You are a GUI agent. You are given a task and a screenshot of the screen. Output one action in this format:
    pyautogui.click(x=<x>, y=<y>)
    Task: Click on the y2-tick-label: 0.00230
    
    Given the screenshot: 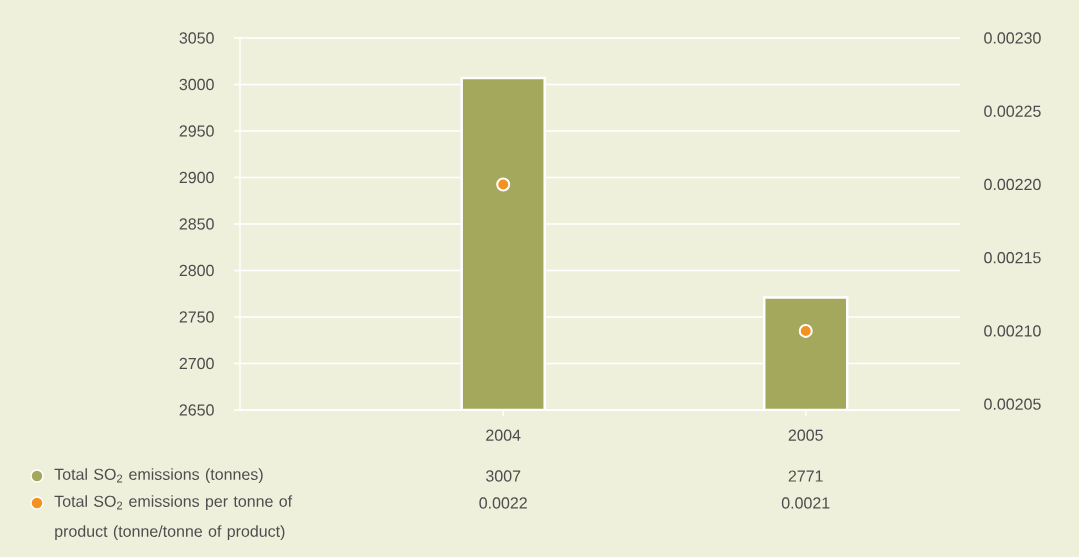 What is the action you would take?
    pyautogui.click(x=1012, y=38)
    